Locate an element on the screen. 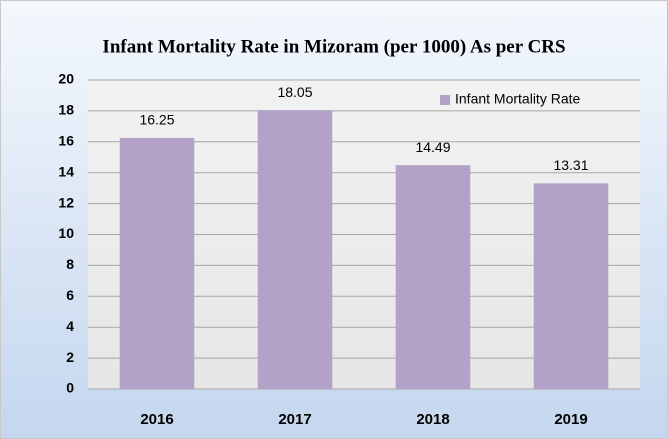 This screenshot has width=668, height=439. y-tick-label: 2 is located at coordinates (70, 357).